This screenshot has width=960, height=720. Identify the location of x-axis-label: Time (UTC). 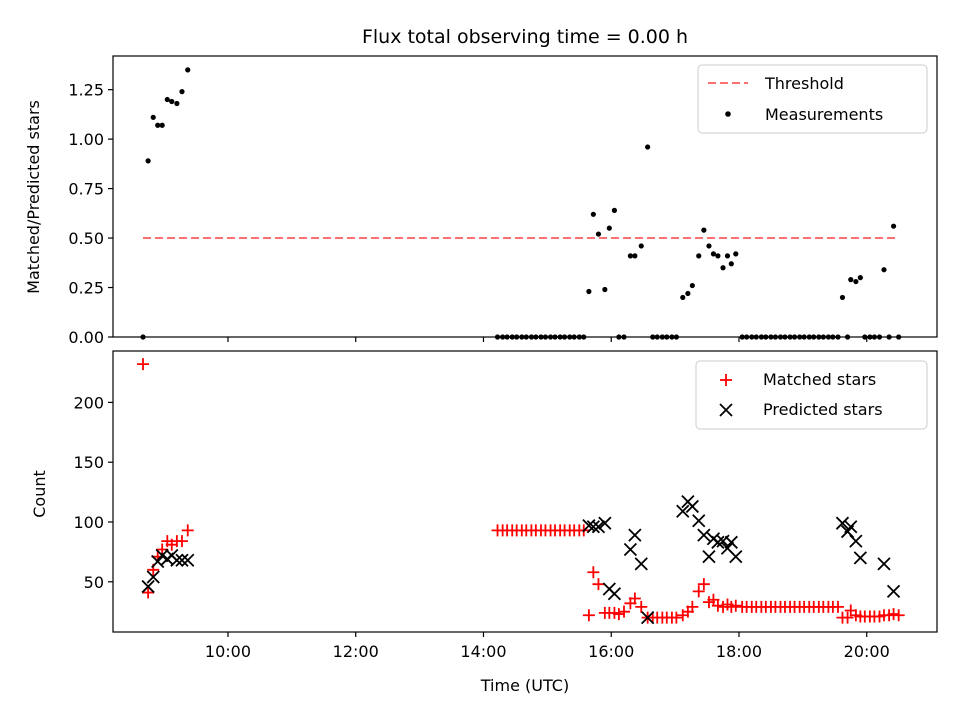
(524, 685).